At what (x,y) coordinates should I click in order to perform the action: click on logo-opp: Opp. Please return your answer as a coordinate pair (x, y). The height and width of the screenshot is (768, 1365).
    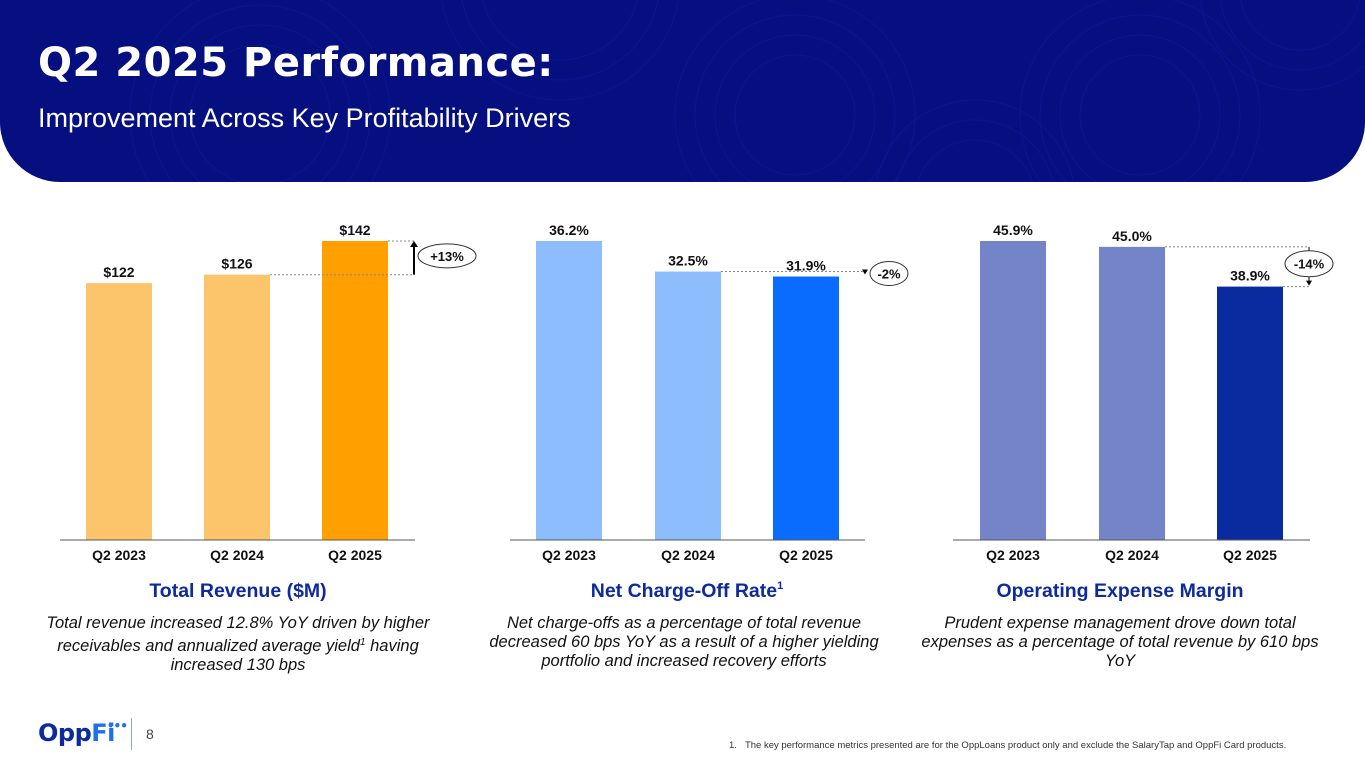
    Looking at the image, I should click on (65, 733).